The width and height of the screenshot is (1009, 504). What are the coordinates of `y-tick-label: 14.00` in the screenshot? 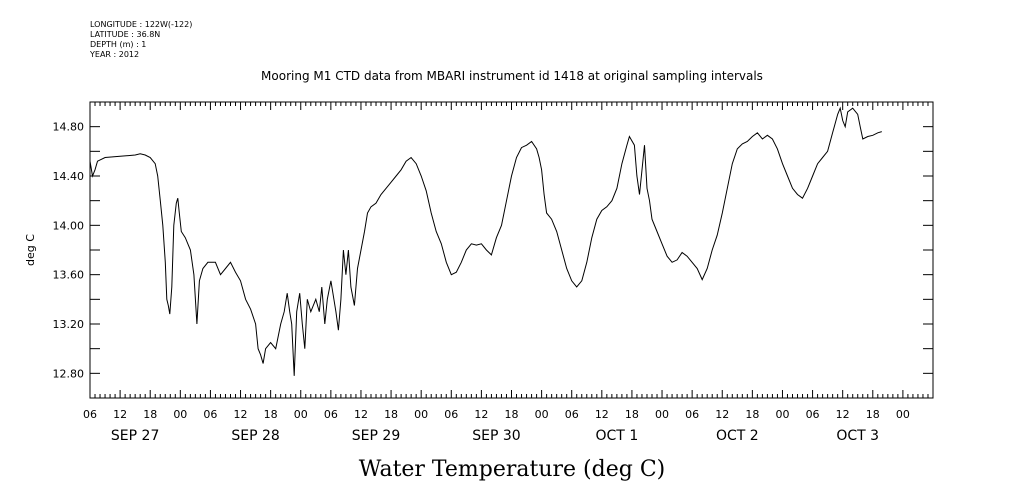 It's located at (69, 225).